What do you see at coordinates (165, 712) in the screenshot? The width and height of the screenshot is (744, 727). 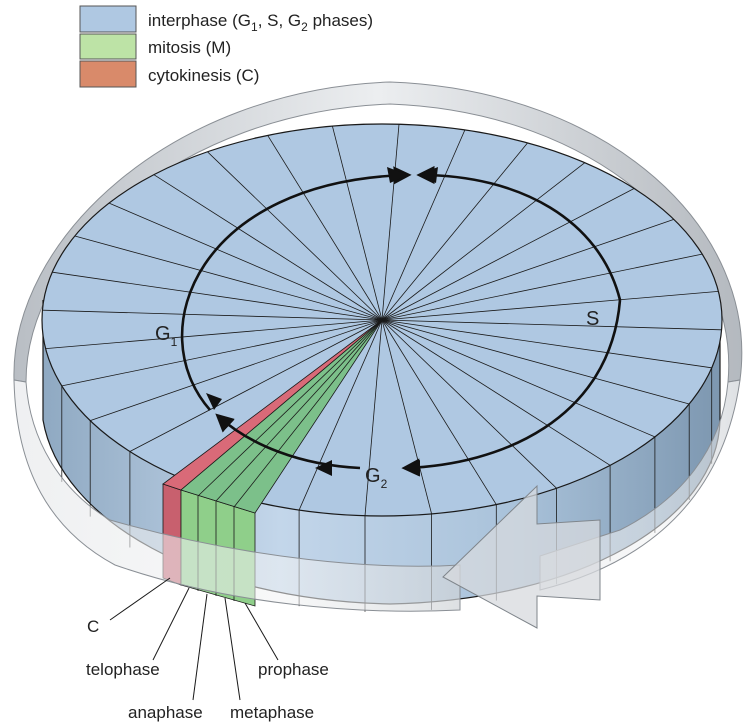 I see `label-anaphase: anaphase` at bounding box center [165, 712].